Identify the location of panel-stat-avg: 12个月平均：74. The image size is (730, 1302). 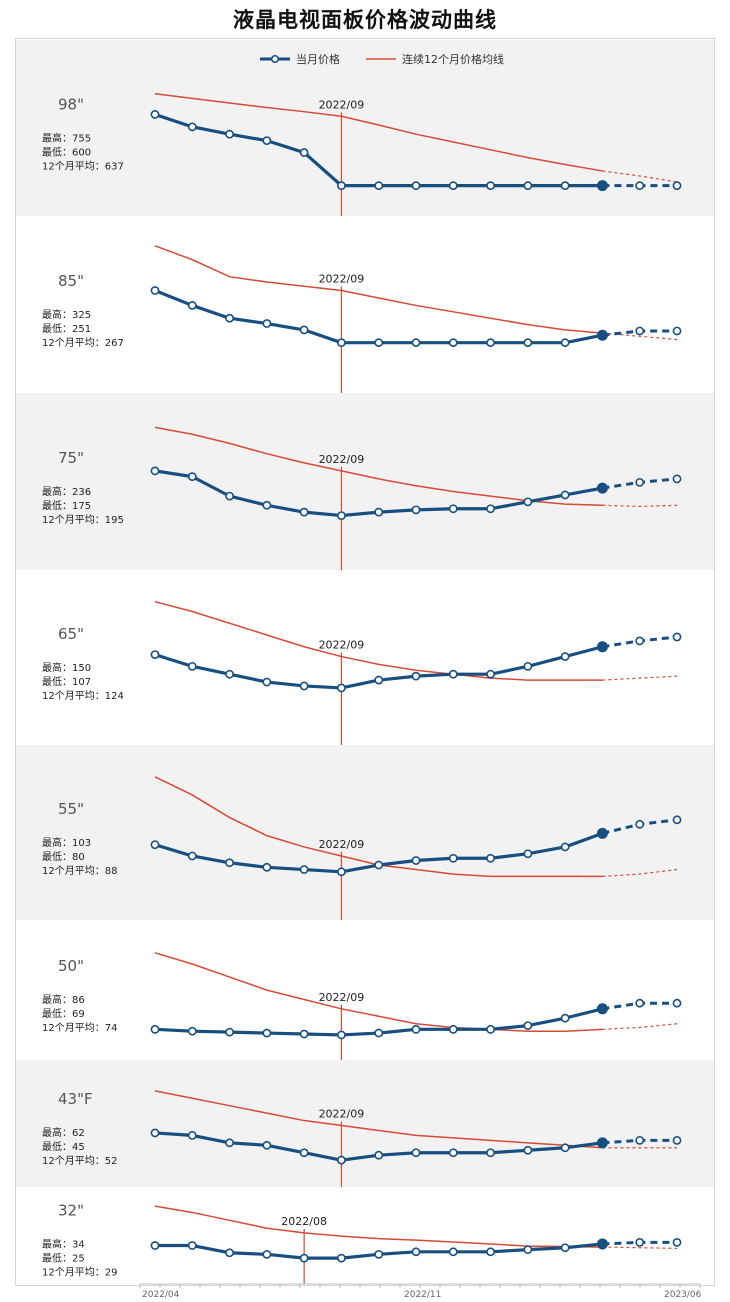
(79, 1028).